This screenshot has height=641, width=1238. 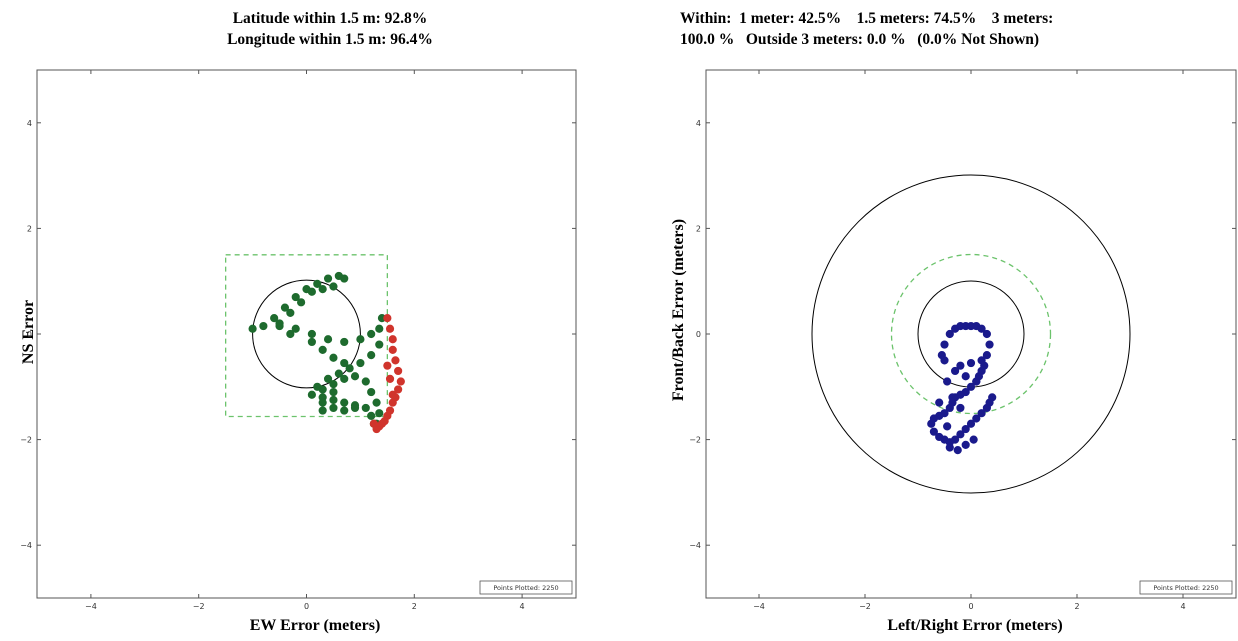 I want to click on left-legend-box, so click(x=526, y=587).